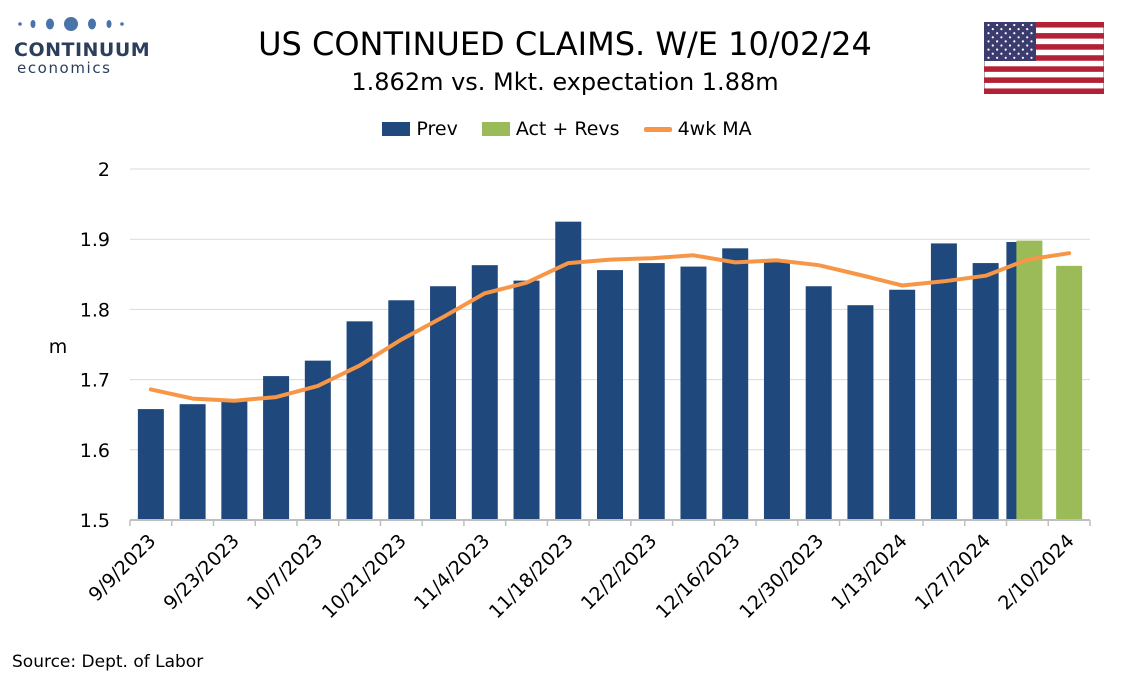 The image size is (1134, 680). I want to click on legend-label-ma: 4wk MA, so click(714, 129).